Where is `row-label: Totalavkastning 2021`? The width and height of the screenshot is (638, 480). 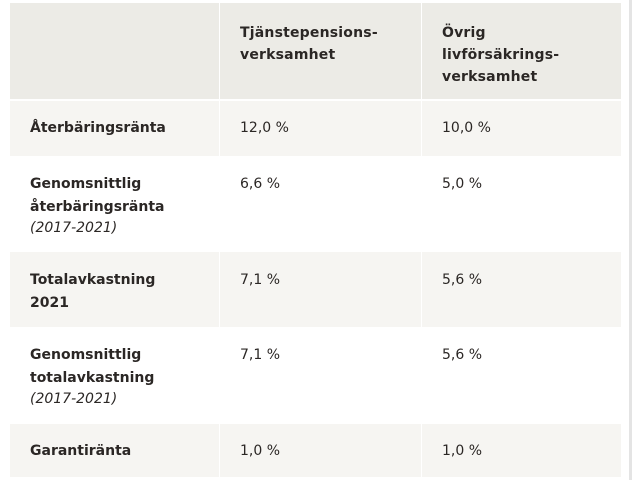
row-label: Totalavkastning 2021 is located at coordinates (93, 291).